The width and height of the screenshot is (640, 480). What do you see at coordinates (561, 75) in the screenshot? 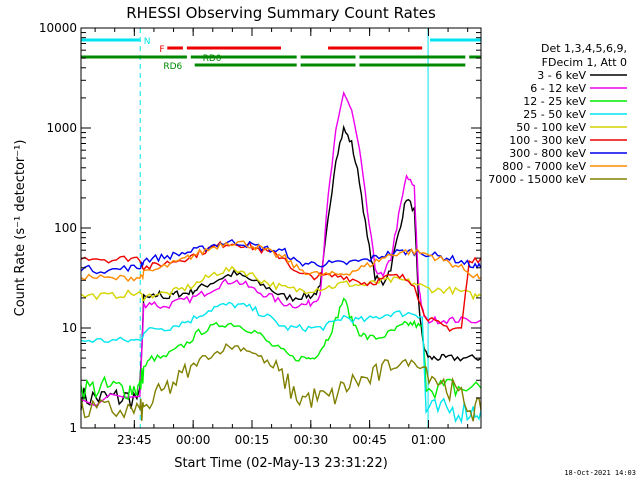
I see `legend-entry-label: 3 - 6 keV` at bounding box center [561, 75].